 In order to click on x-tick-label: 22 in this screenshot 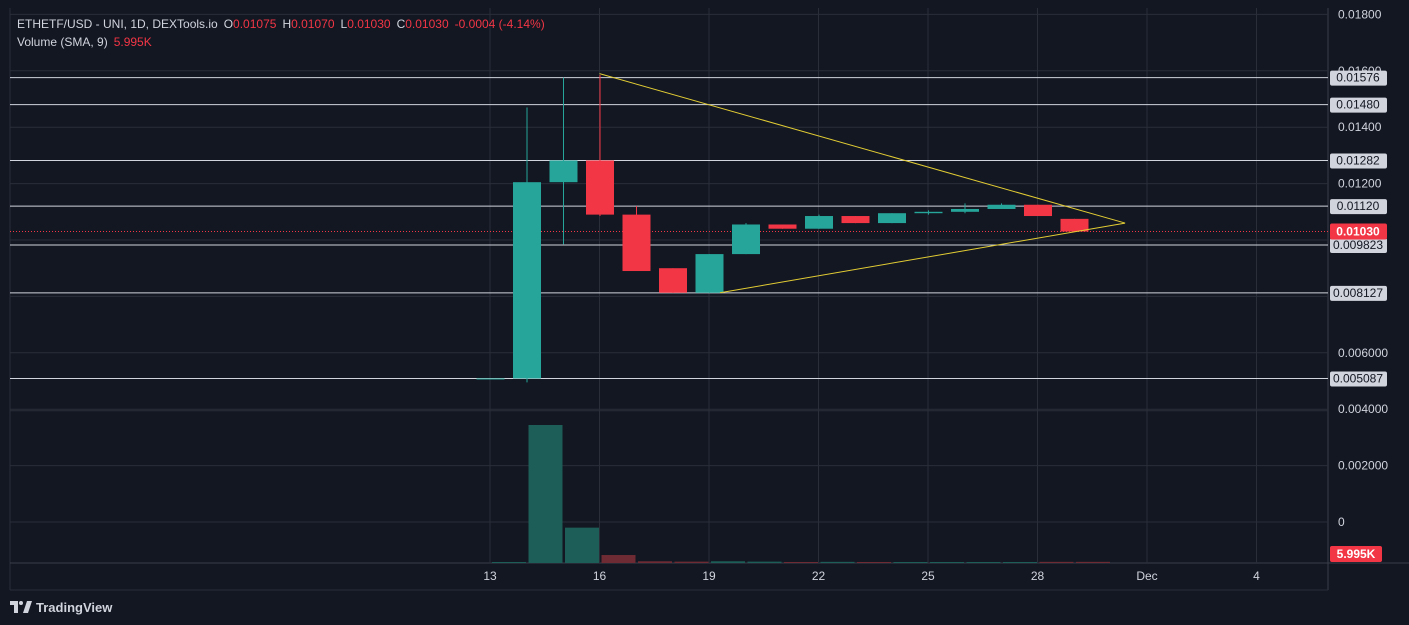, I will do `click(819, 576)`.